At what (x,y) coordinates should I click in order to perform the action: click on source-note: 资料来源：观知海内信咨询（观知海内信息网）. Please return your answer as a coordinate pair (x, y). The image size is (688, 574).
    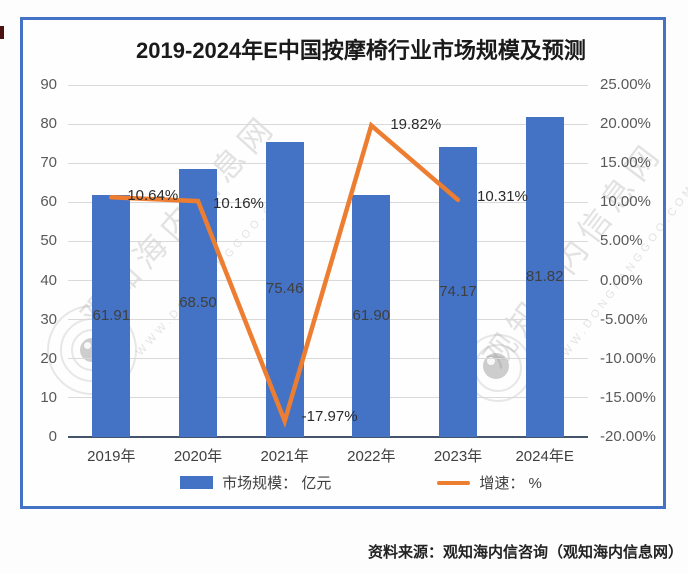
    Looking at the image, I should click on (525, 552).